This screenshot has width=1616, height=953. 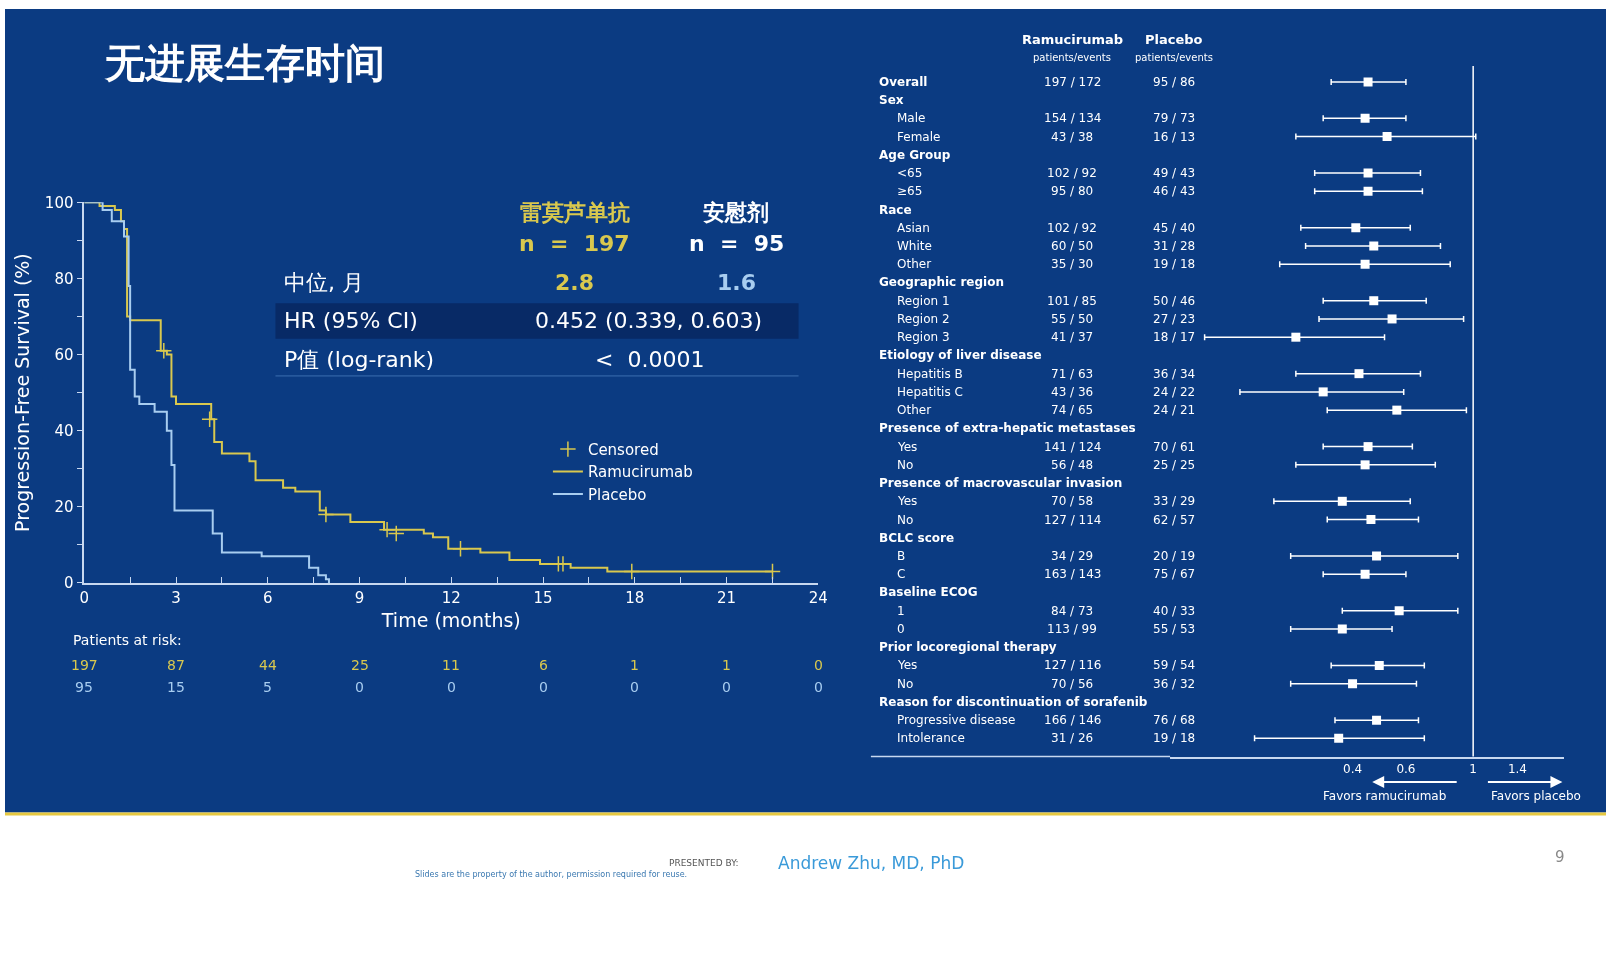 I want to click on annotation: P值 (log-rank), so click(x=359, y=359).